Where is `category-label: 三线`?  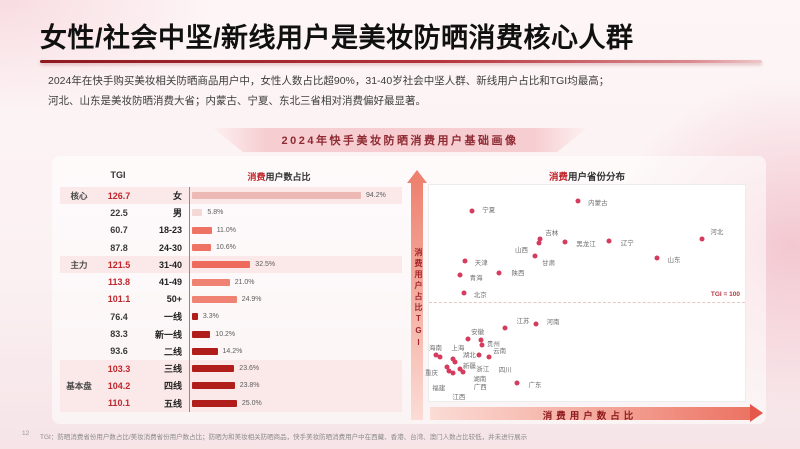
category-label: 三线 is located at coordinates (172, 369).